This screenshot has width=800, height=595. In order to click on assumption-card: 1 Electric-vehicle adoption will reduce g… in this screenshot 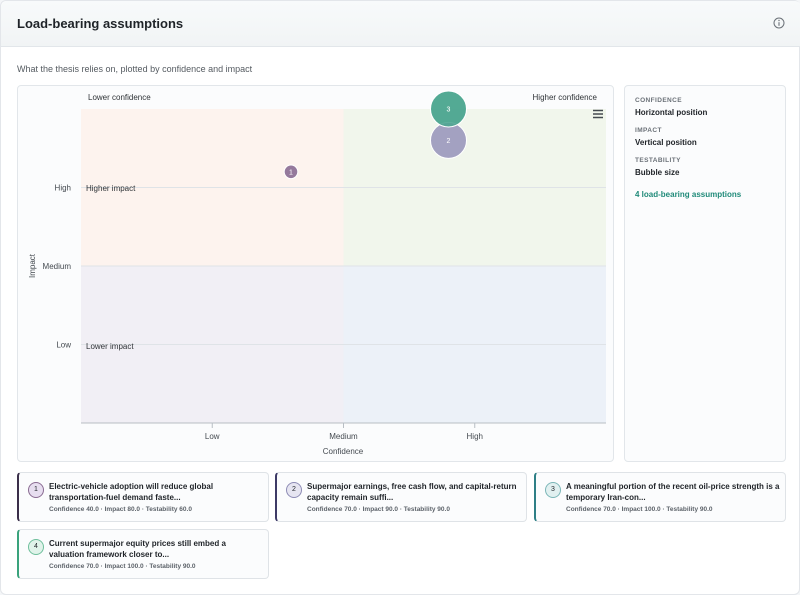, I will do `click(143, 497)`.